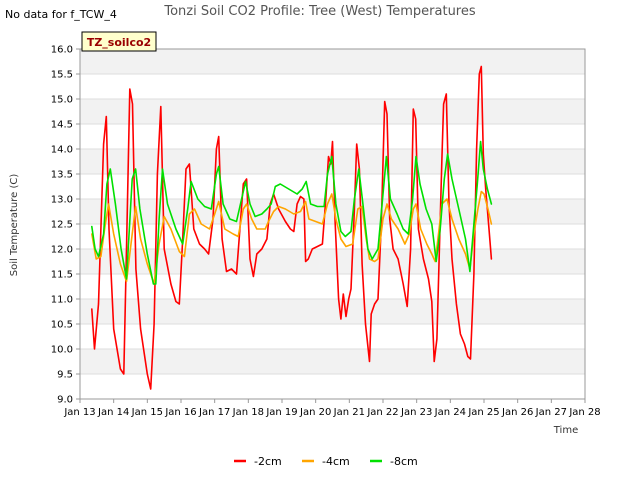  What do you see at coordinates (565, 430) in the screenshot?
I see `x-axis-label: Time` at bounding box center [565, 430].